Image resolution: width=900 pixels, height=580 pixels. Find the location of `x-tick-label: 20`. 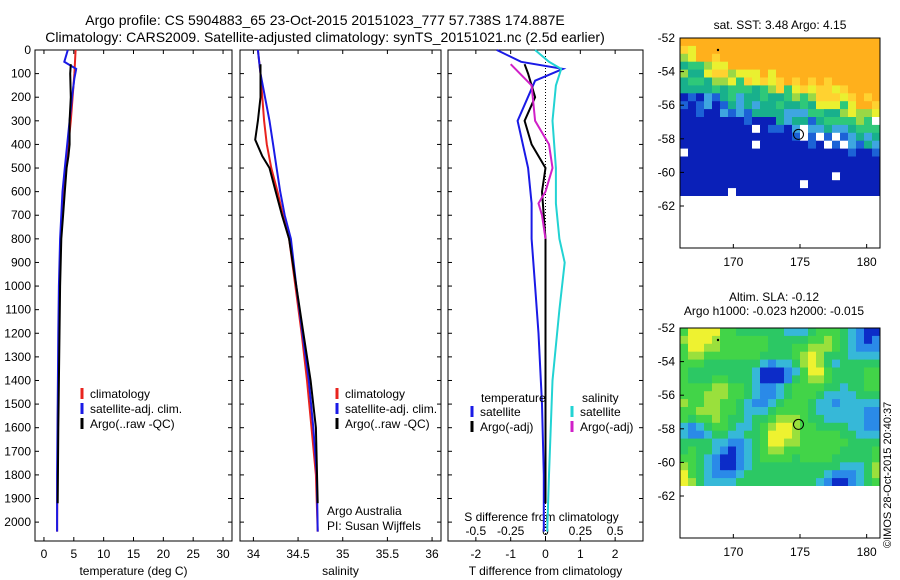

x-tick-label: 20 is located at coordinates (164, 554).